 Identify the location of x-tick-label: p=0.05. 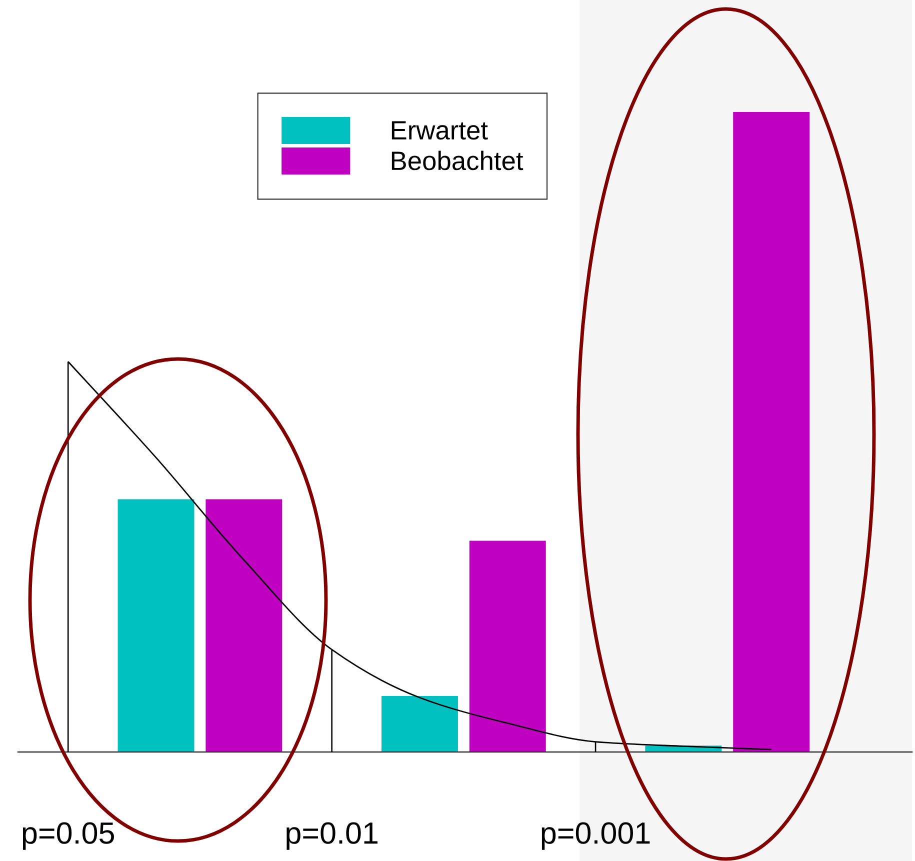
(68, 836).